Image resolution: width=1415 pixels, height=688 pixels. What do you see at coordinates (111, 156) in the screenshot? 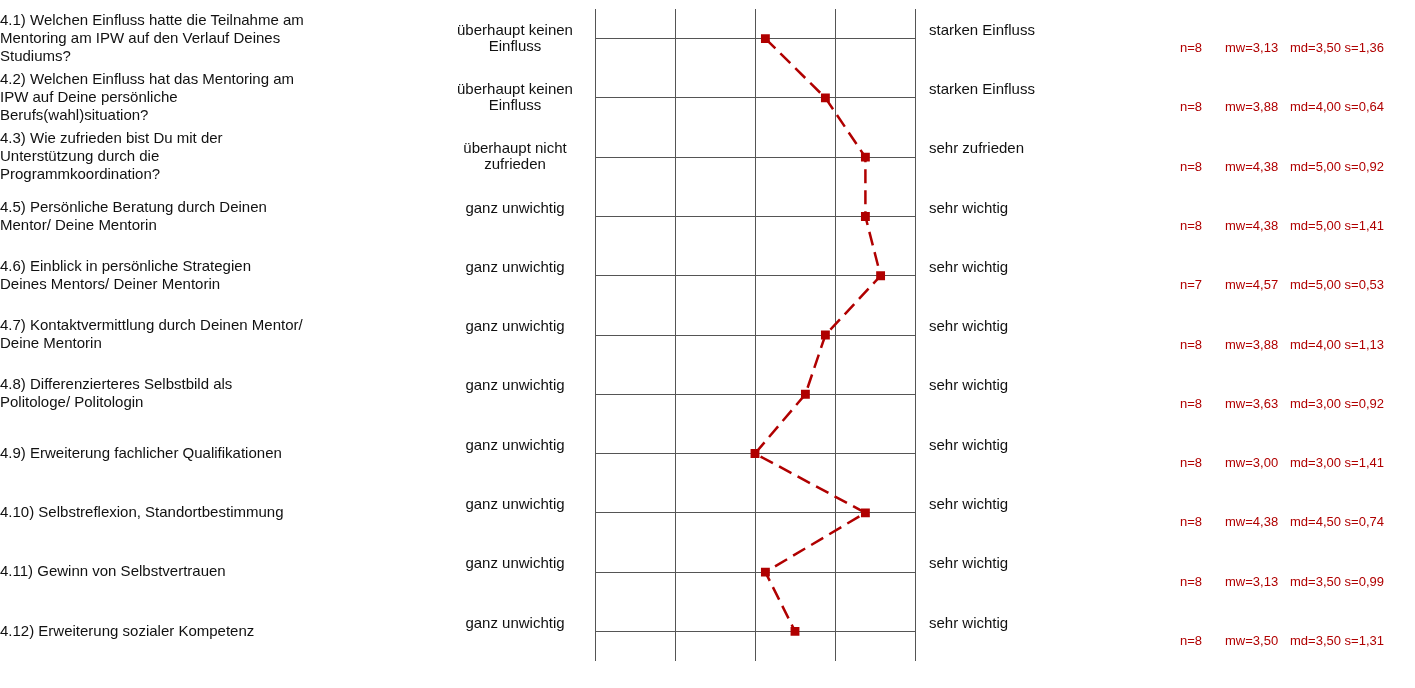
I see `y-tick-label: 4.3) Wie zufrieden bist Du mit der Unterstützung durch die Programmkoordination?` at bounding box center [111, 156].